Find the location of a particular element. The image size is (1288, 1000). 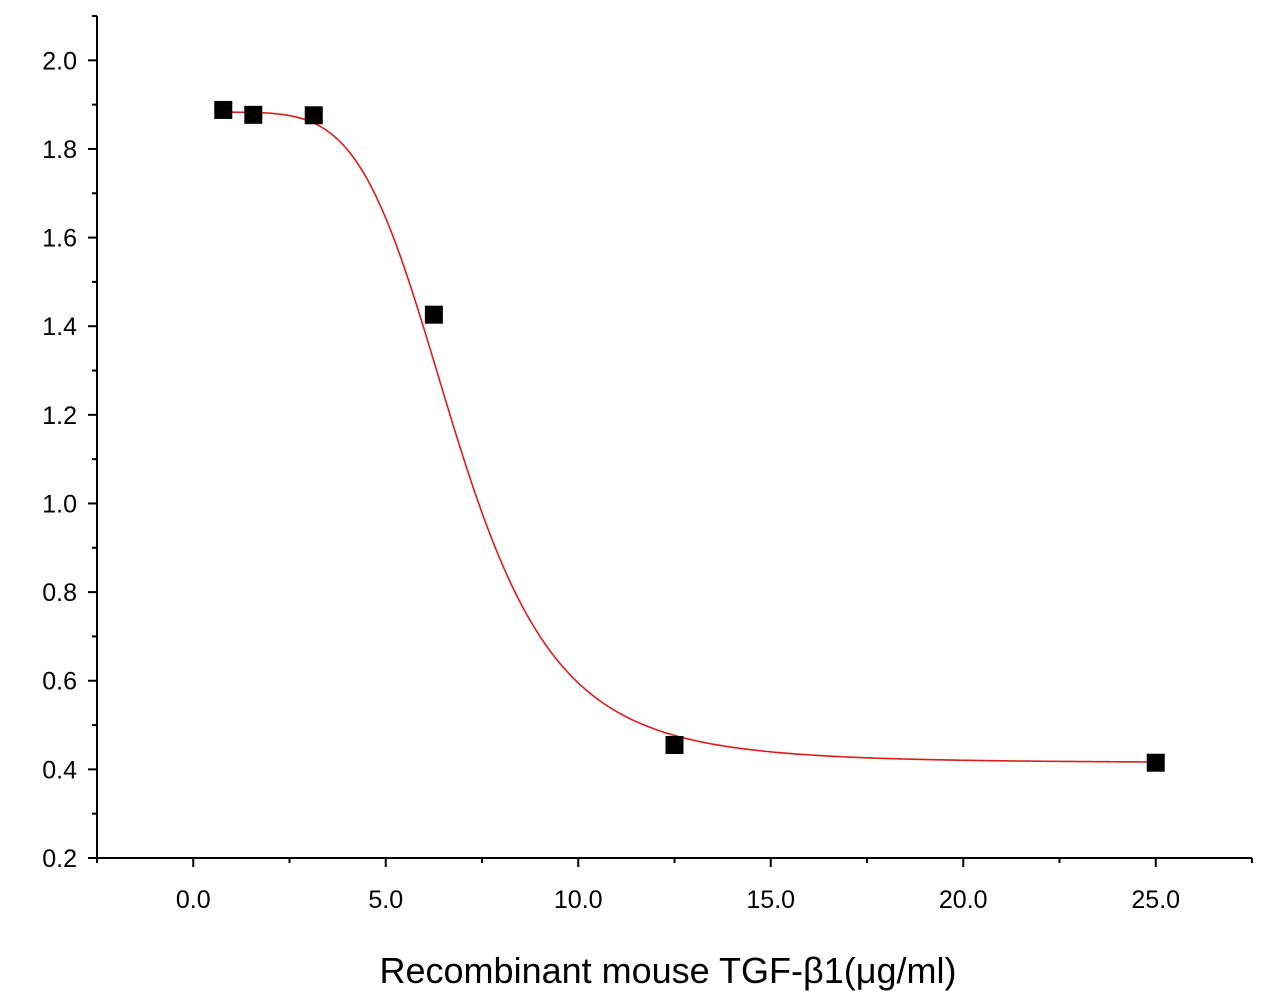

y-tick-label: 1.4 is located at coordinates (59, 327).